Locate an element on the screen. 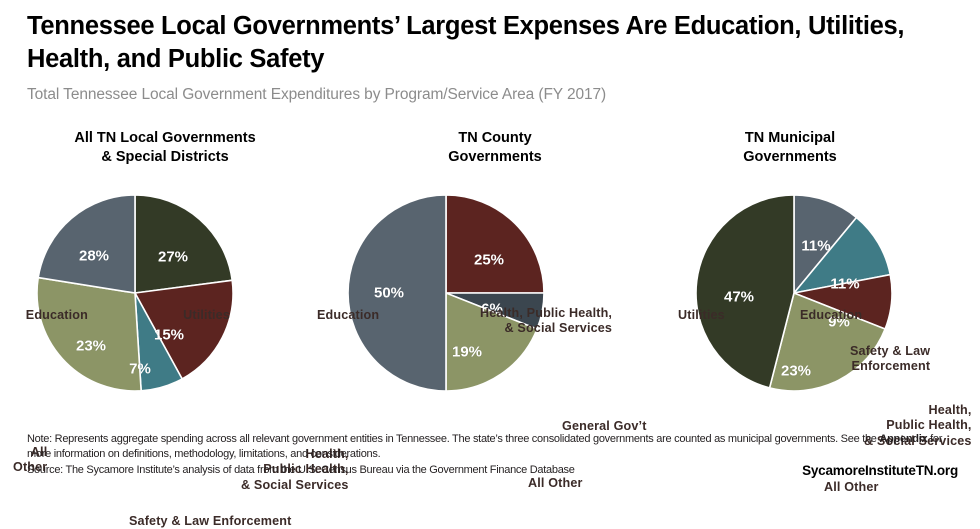  chart-title-line-2: & Special Districts is located at coordinates (165, 156).